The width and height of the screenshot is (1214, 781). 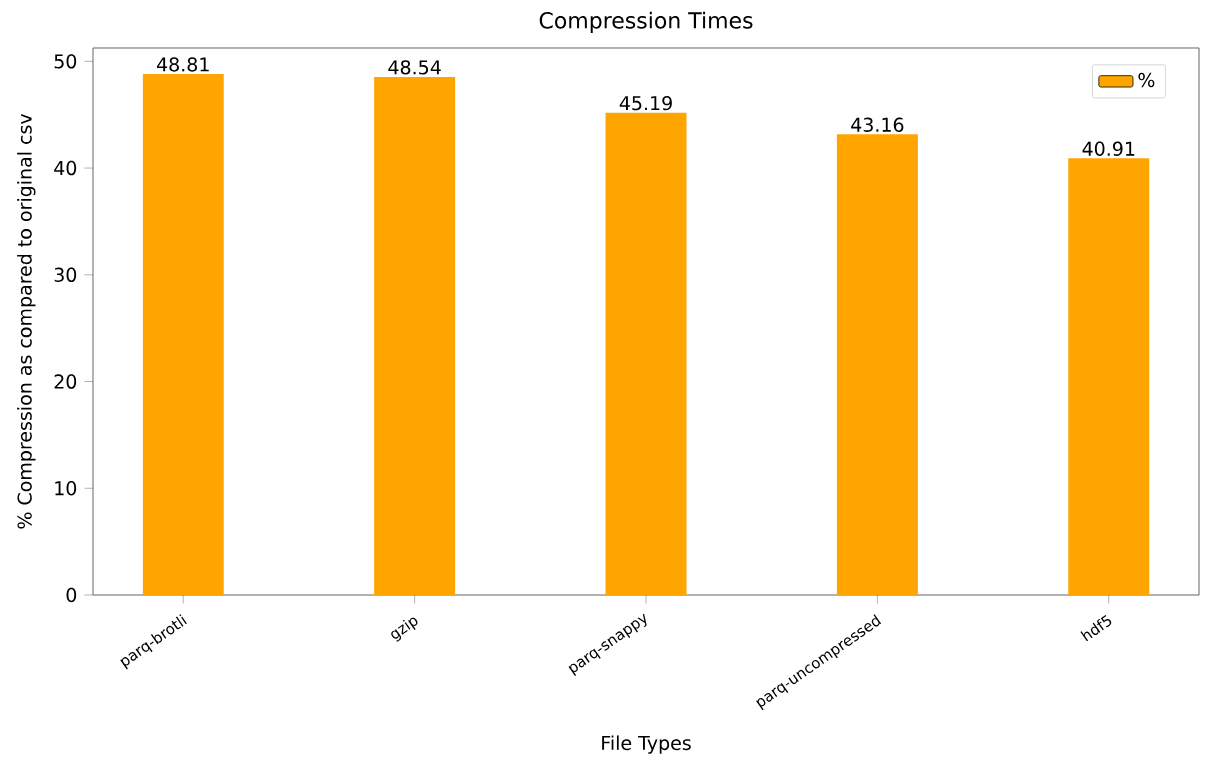 I want to click on legend-label: %, so click(x=1146, y=80).